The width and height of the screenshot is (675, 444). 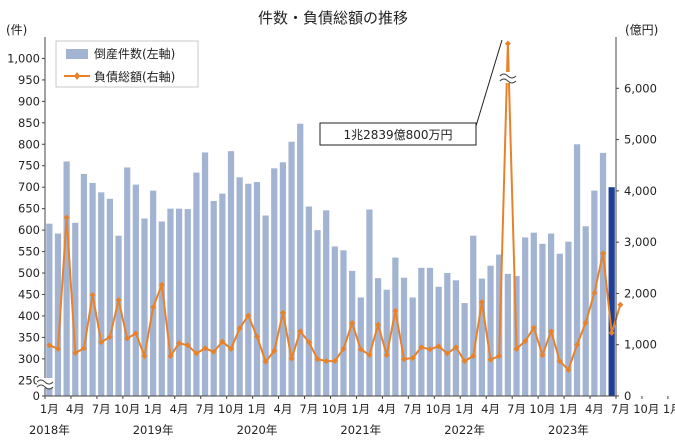 What do you see at coordinates (29, 359) in the screenshot?
I see `left-tick-label-2: 300` at bounding box center [29, 359].